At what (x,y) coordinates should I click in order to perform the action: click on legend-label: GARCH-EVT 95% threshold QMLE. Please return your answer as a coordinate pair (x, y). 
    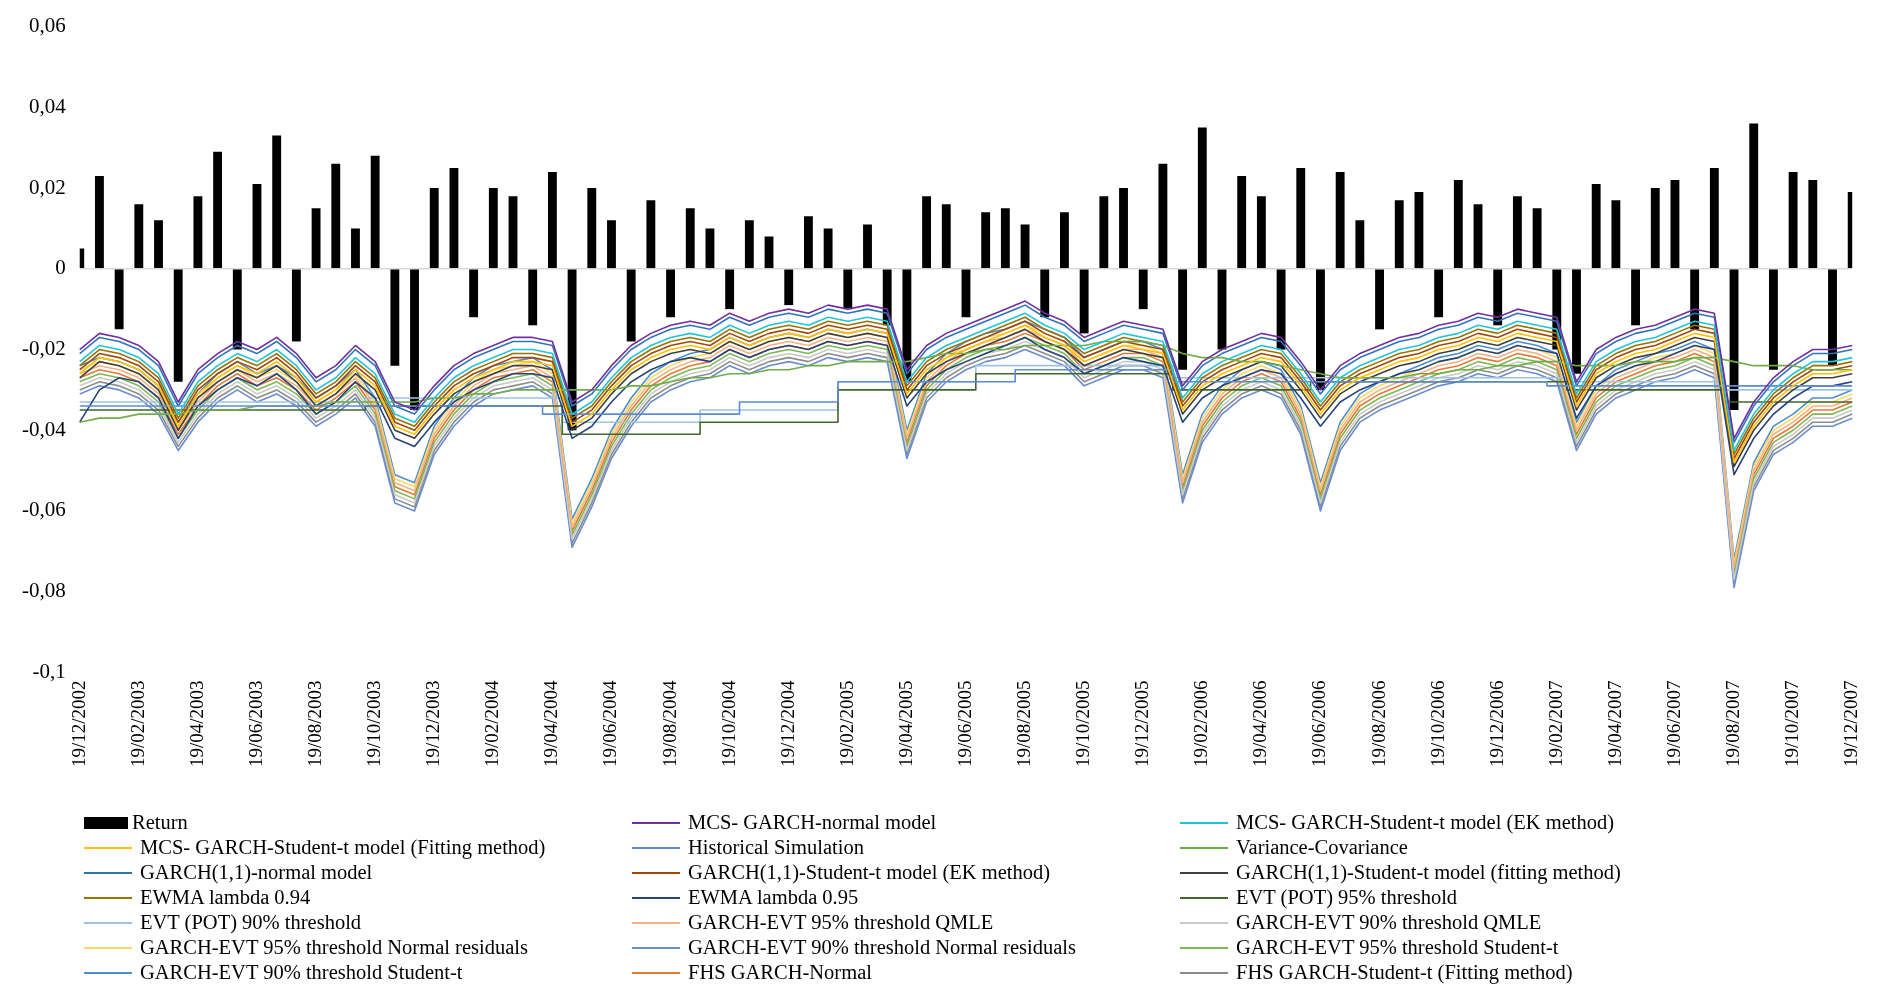
    Looking at the image, I should click on (841, 922).